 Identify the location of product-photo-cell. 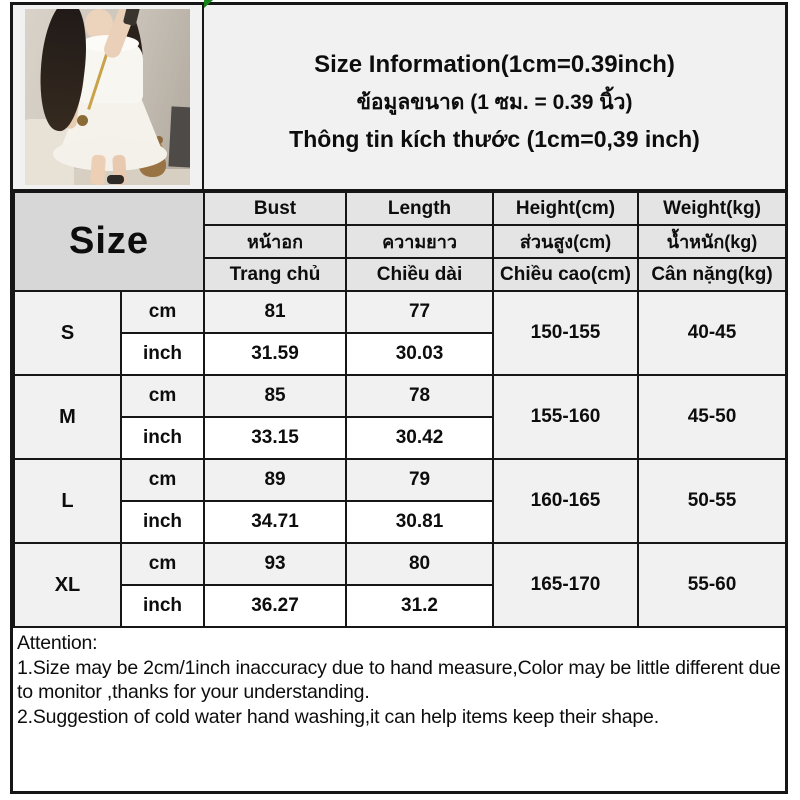
(108, 97).